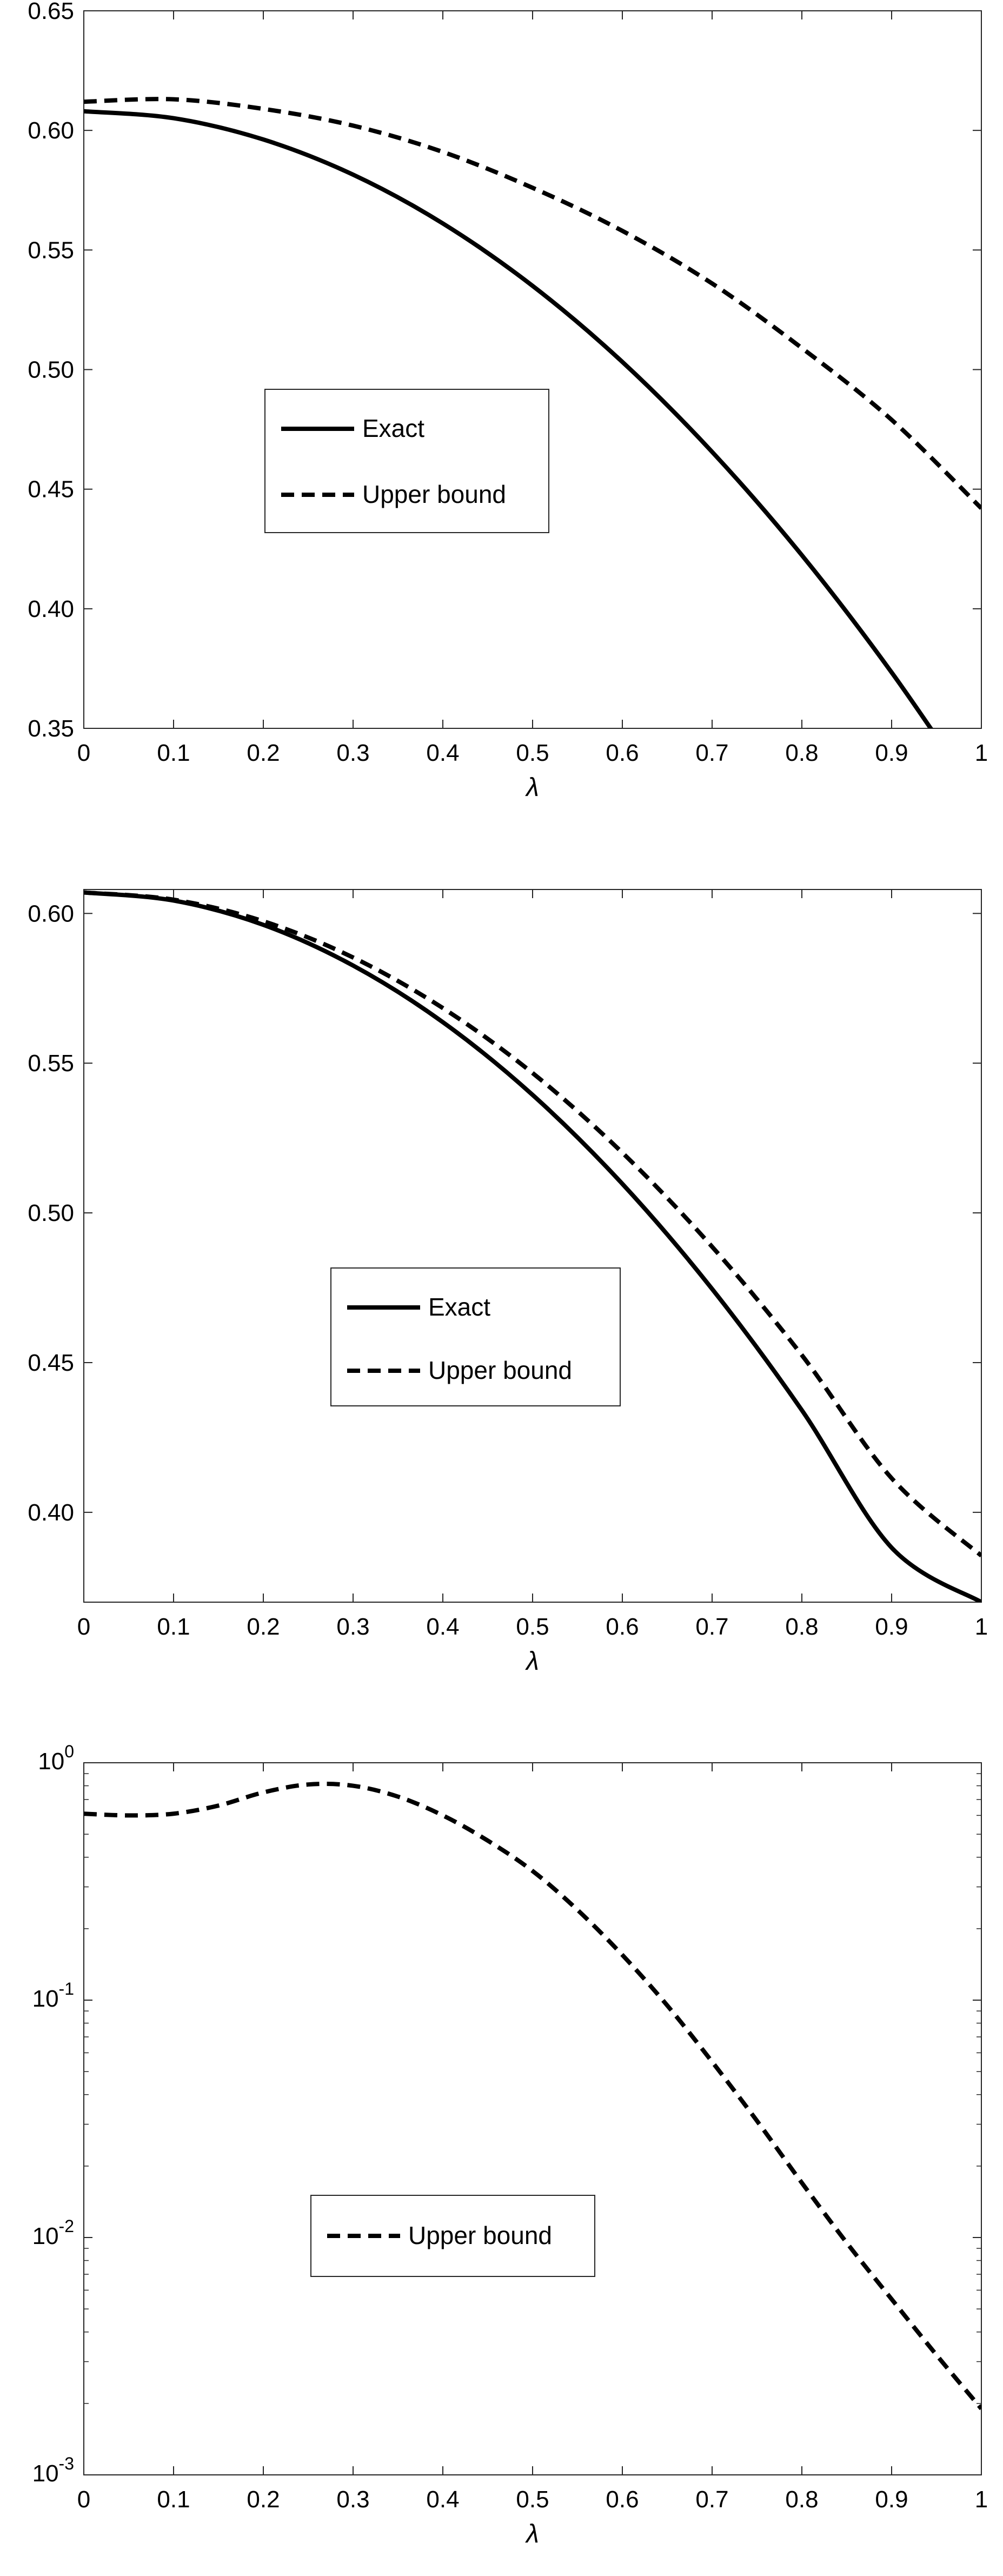  Describe the element at coordinates (56, 1758) in the screenshot. I see `y-tick-label: 10⁰` at that location.